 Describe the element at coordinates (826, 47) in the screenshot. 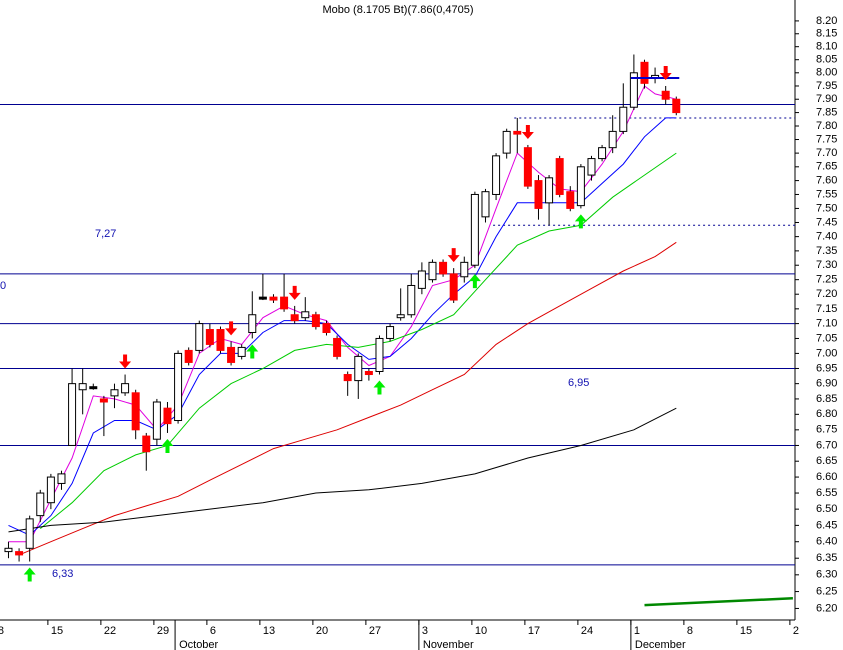

I see `y-tick-label: 8.10` at that location.